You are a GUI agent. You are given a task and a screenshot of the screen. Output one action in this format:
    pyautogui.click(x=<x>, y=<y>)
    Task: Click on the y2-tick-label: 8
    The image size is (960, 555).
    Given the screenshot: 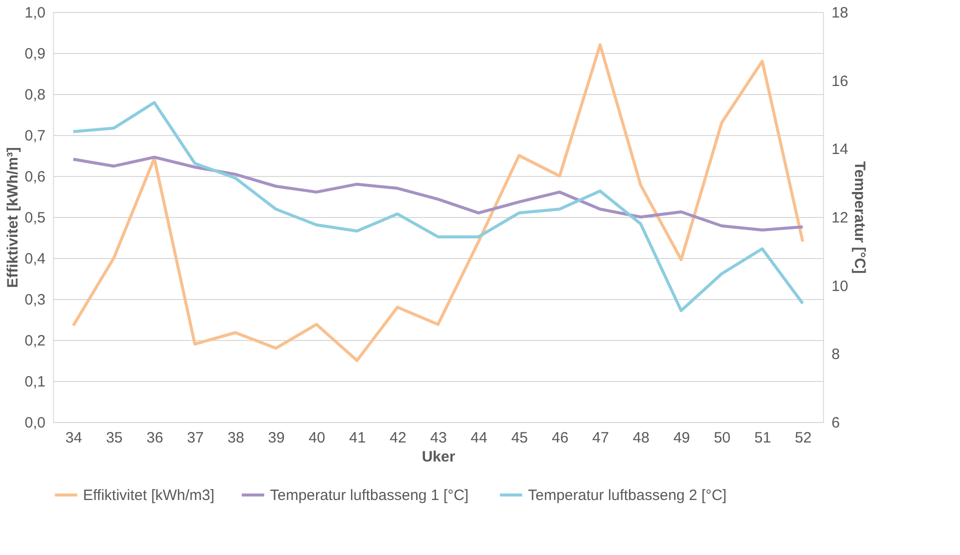 What is the action you would take?
    pyautogui.click(x=836, y=355)
    